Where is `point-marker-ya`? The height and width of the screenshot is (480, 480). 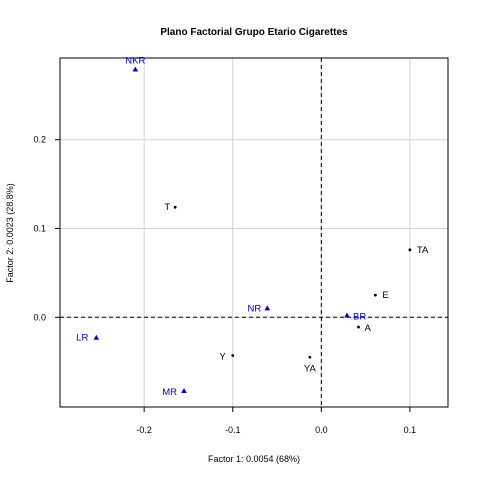 point-marker-ya is located at coordinates (310, 357).